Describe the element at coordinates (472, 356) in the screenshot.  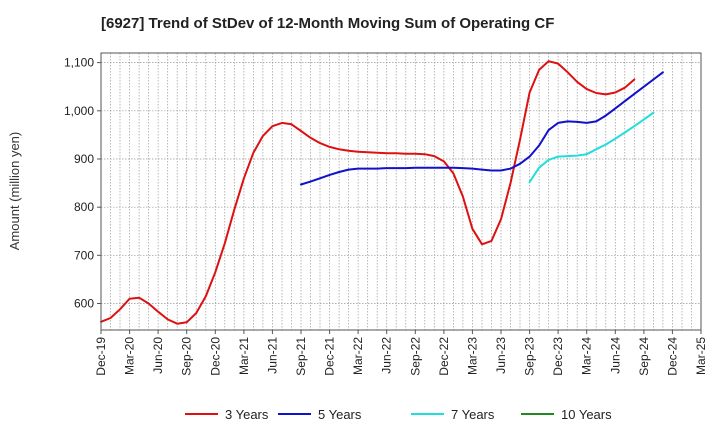
I see `x-tick-label: Mar-23` at that location.